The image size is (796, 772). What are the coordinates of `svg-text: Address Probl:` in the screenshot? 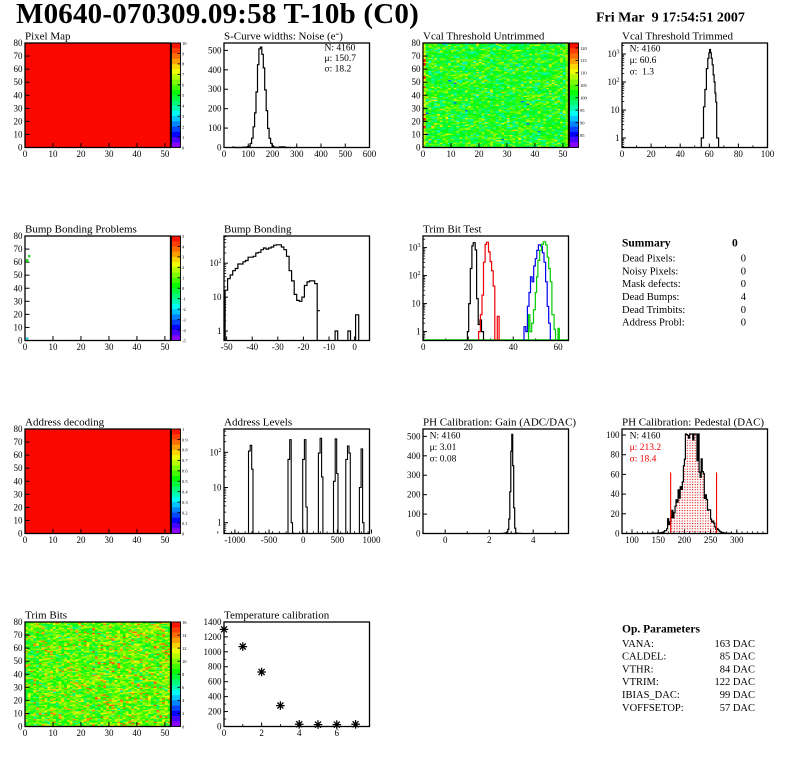 It's located at (653, 323).